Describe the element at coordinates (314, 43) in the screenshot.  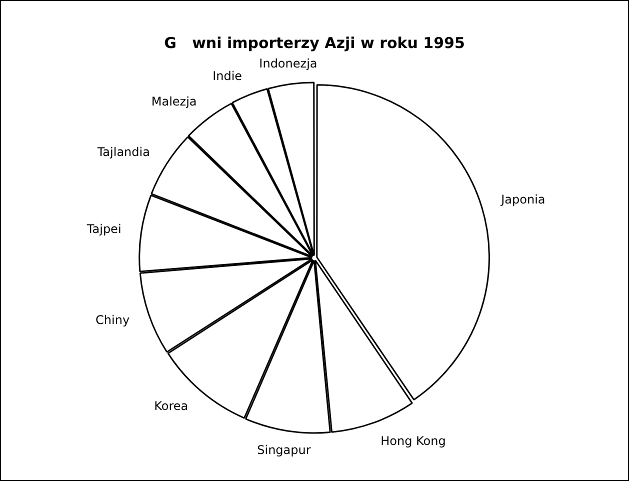
I see `chart-title: G wni importerzy Azji w roku 1995` at that location.